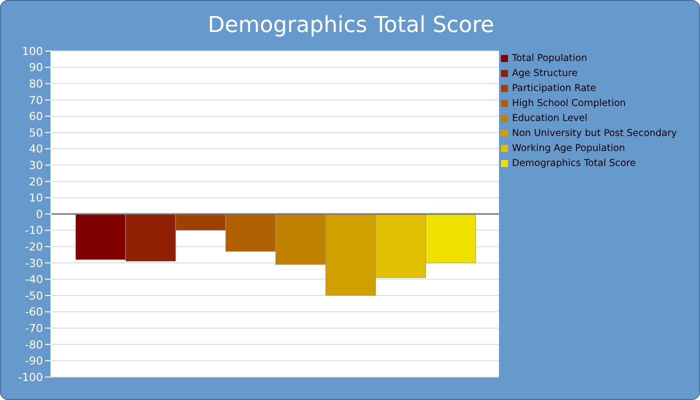 The width and height of the screenshot is (700, 400). Describe the element at coordinates (34, 295) in the screenshot. I see `y-tick-label: -50` at that location.